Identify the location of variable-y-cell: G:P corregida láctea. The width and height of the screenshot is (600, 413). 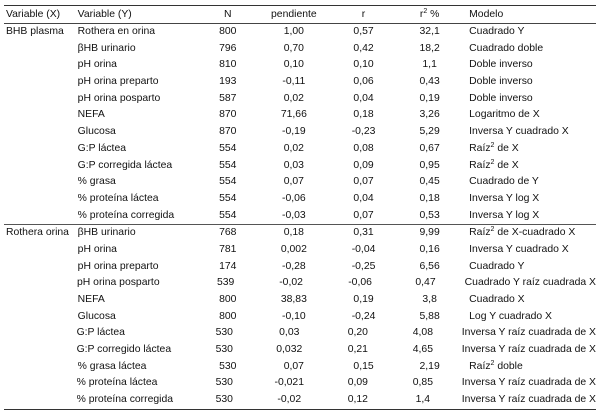
(125, 165).